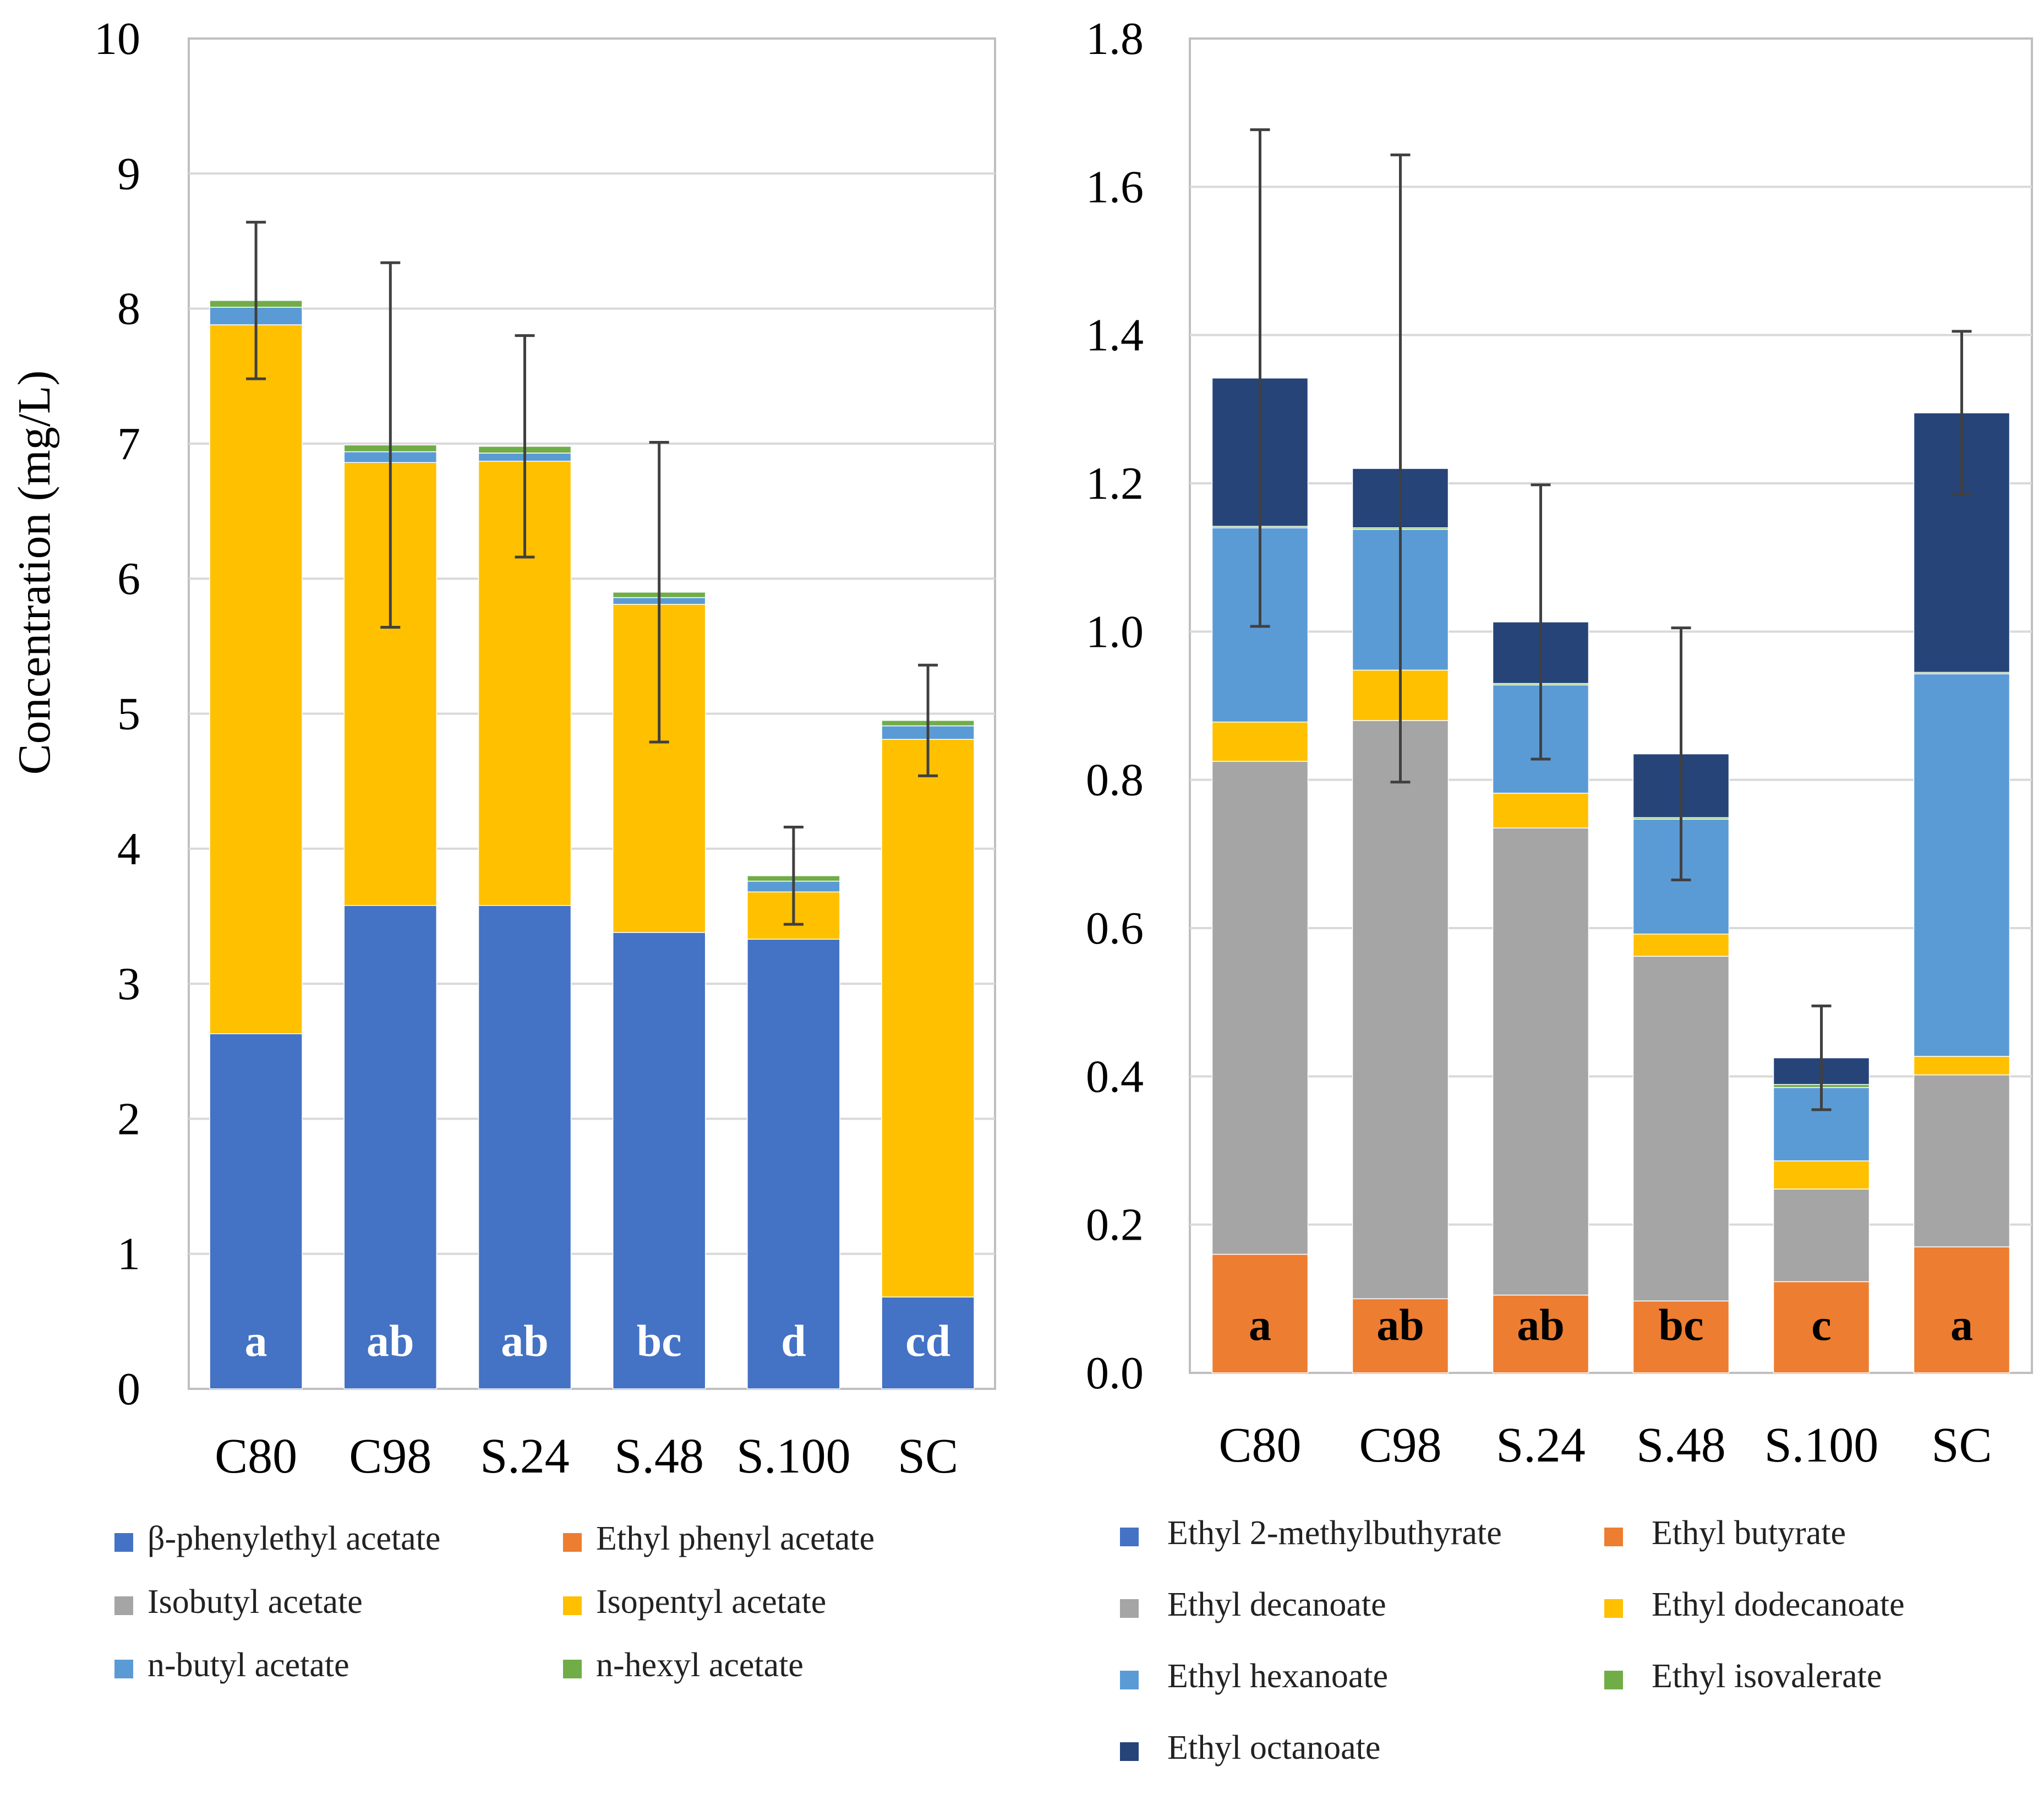 This screenshot has height=1794, width=2044. What do you see at coordinates (128, 173) in the screenshot?
I see `acetates-y-tick-label: 9` at bounding box center [128, 173].